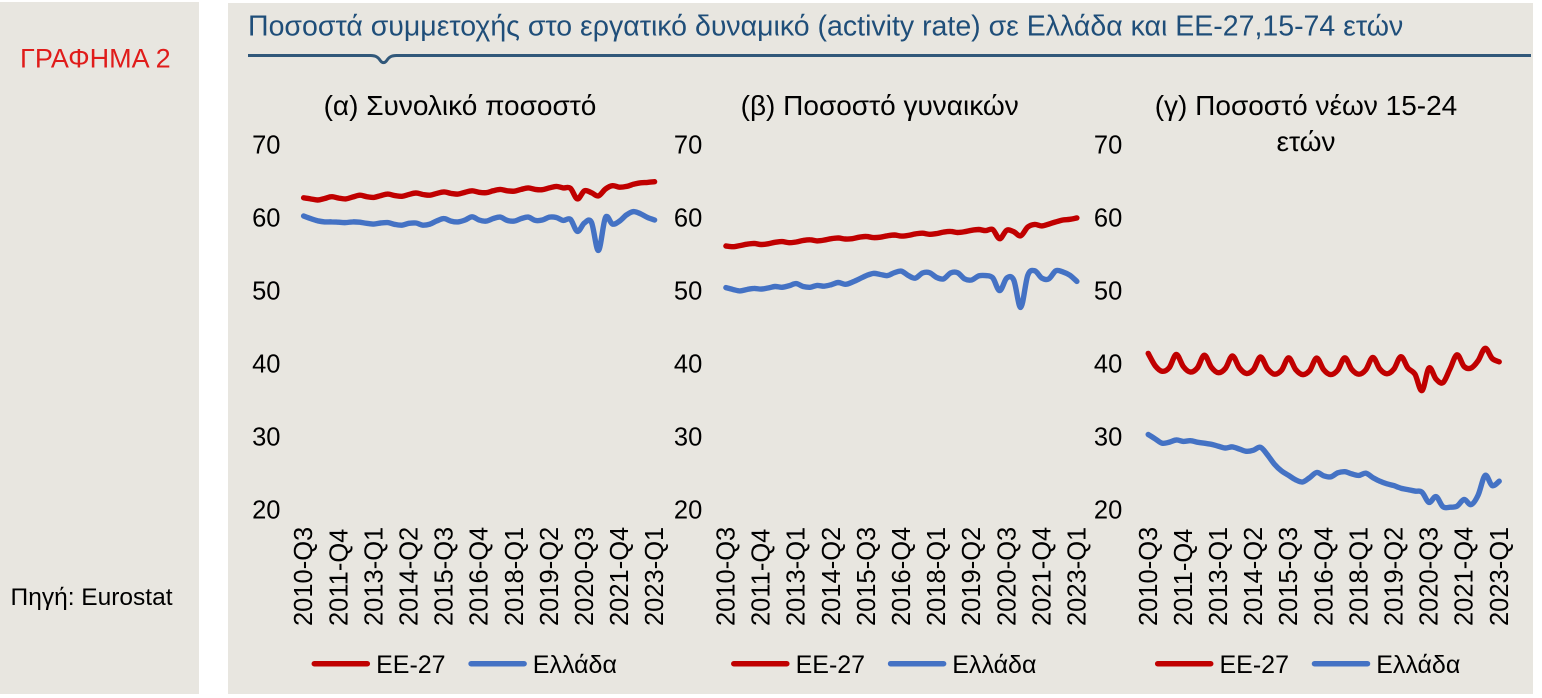 The height and width of the screenshot is (698, 1542). I want to click on svg-text: (α) Συνολικό ποσοστό, so click(460, 105).